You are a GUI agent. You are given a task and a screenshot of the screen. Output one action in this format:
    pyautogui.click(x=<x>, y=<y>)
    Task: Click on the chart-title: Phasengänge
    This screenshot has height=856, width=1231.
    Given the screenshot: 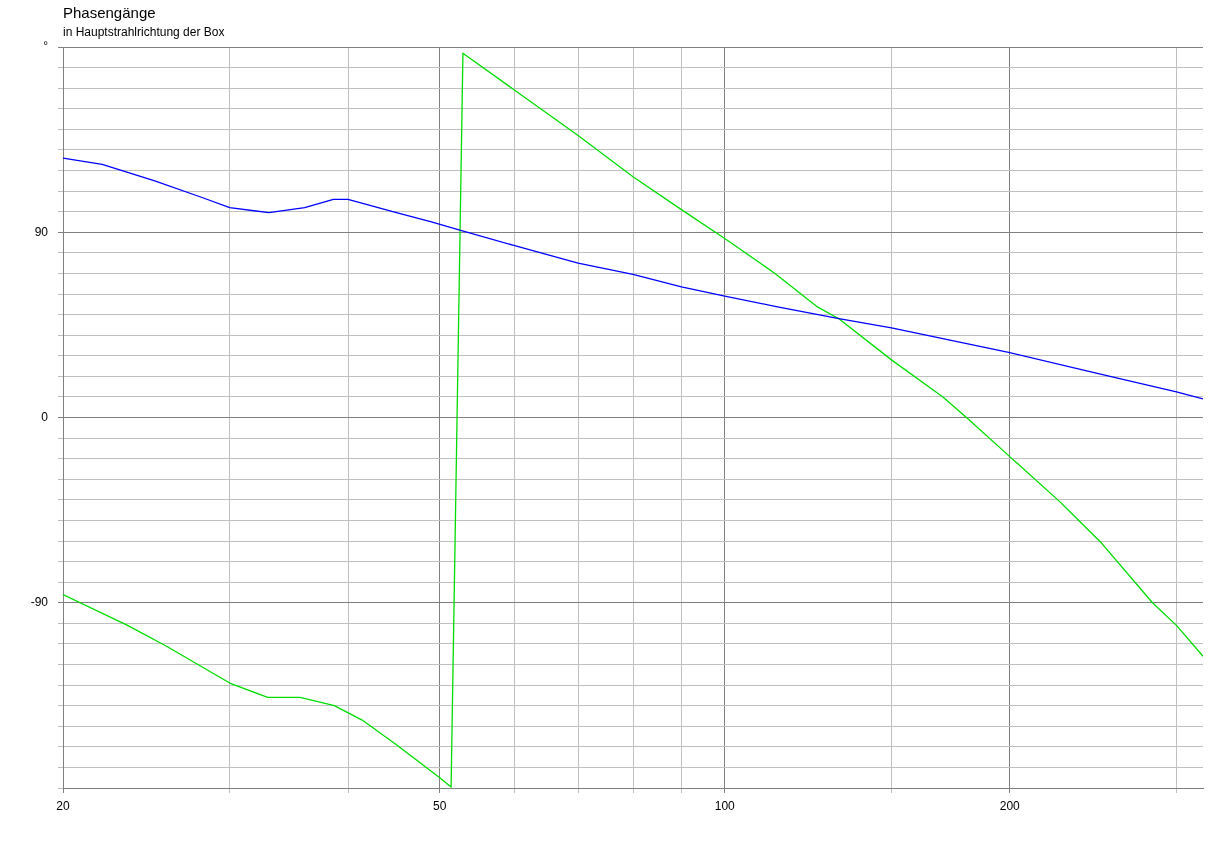 What is the action you would take?
    pyautogui.click(x=109, y=12)
    